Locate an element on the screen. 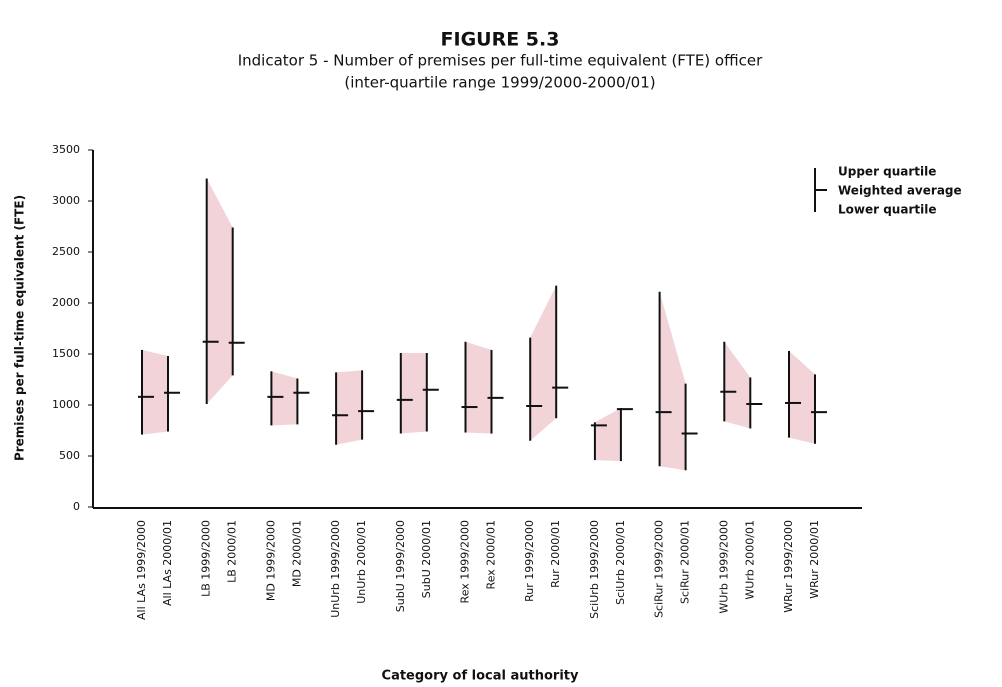 The height and width of the screenshot is (687, 1002). y-tick-label: 2000 is located at coordinates (66, 302).